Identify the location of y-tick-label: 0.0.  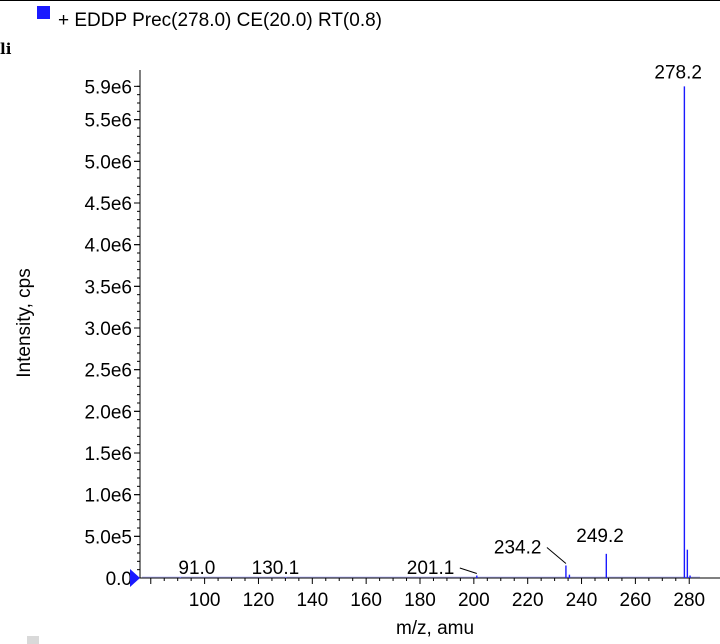
(119, 579).